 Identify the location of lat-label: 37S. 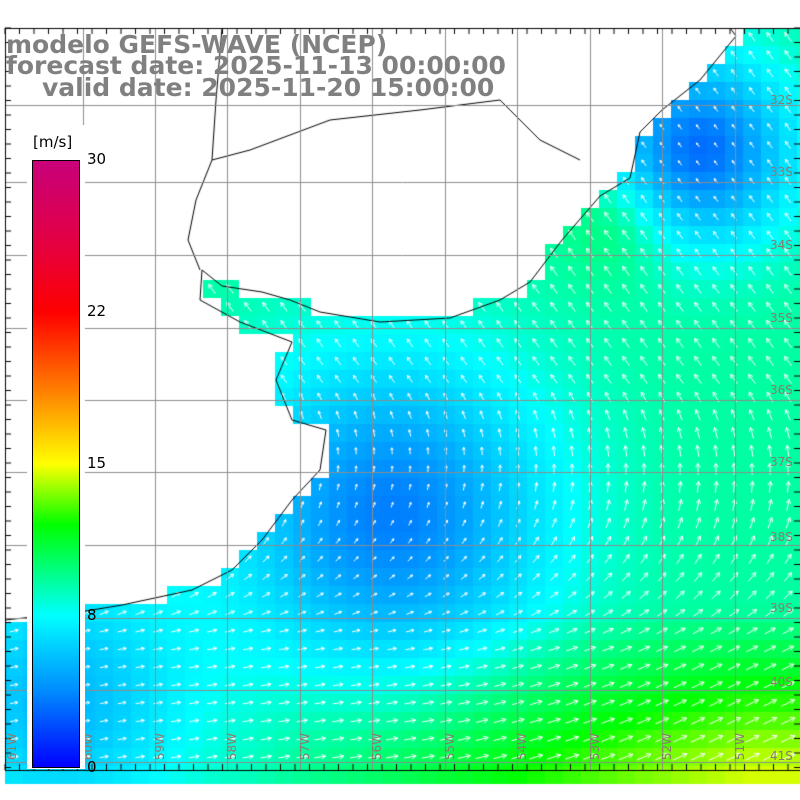
(781, 462).